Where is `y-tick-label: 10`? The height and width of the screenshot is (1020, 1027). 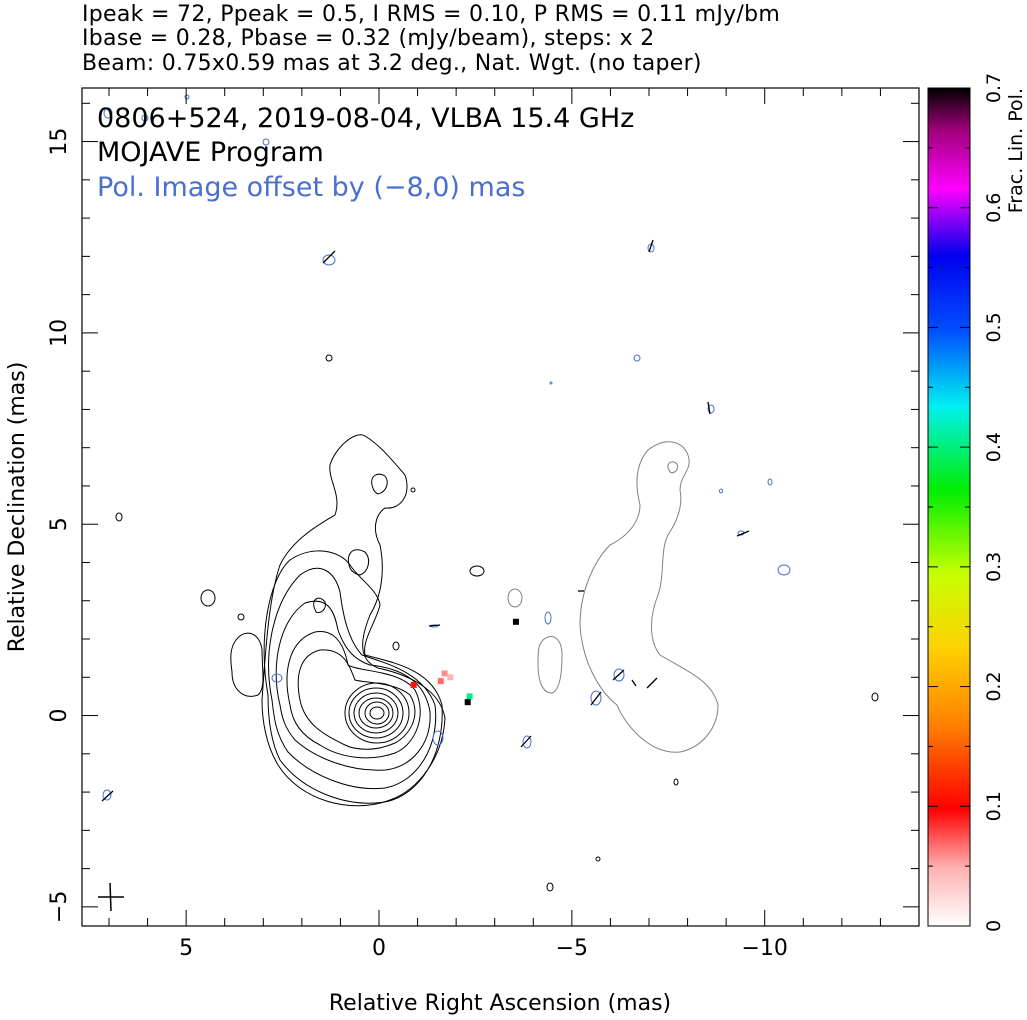 y-tick-label: 10 is located at coordinates (59, 333).